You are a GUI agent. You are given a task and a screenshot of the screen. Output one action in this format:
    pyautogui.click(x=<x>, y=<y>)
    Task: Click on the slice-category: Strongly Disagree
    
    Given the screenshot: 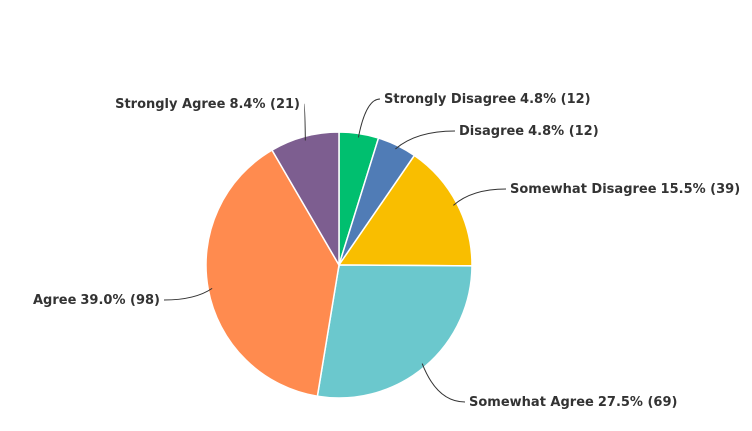 What is the action you would take?
    pyautogui.click(x=450, y=99)
    